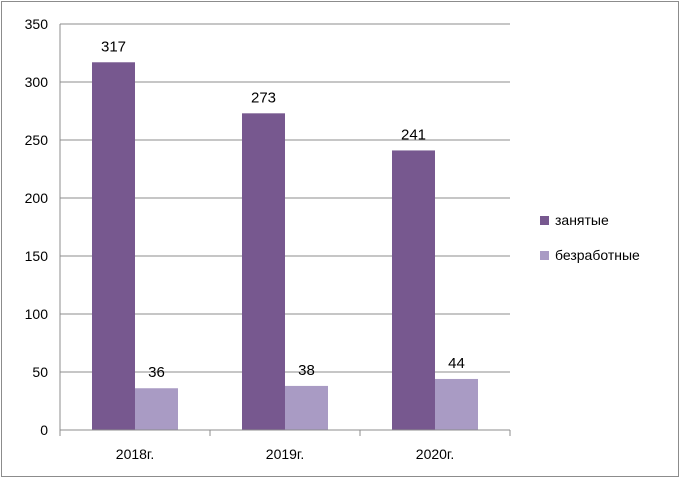 Image resolution: width=682 pixels, height=483 pixels. Describe the element at coordinates (113, 46) in the screenshot. I see `data-label: 317` at that location.